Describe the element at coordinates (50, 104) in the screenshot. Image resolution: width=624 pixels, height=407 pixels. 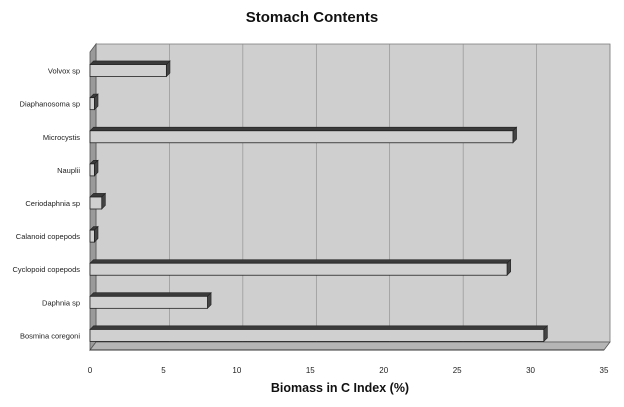
I see `category-label: Diaphanosoma sp` at that location.